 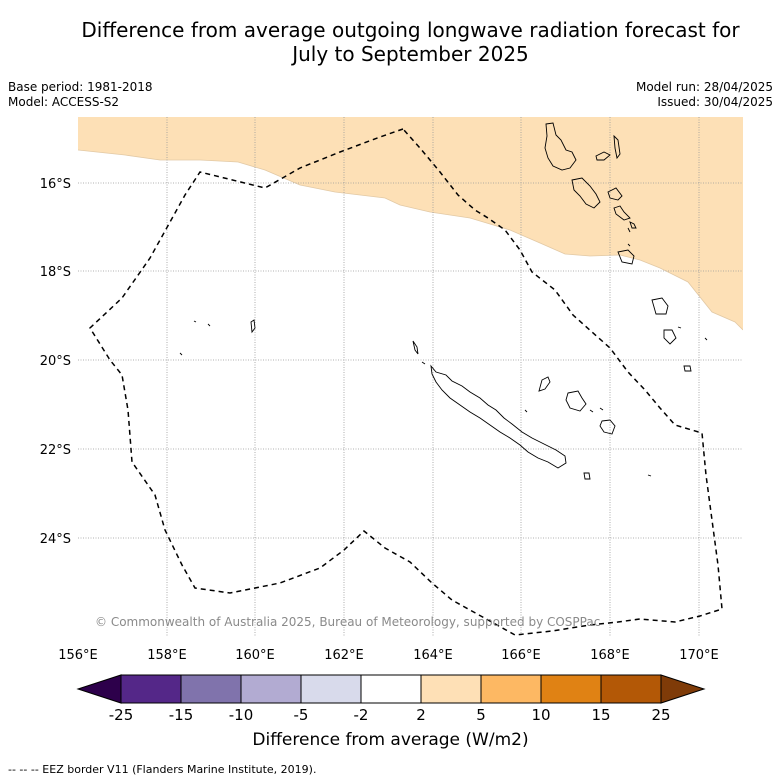 What do you see at coordinates (344, 655) in the screenshot?
I see `lon-label: 162°E` at bounding box center [344, 655].